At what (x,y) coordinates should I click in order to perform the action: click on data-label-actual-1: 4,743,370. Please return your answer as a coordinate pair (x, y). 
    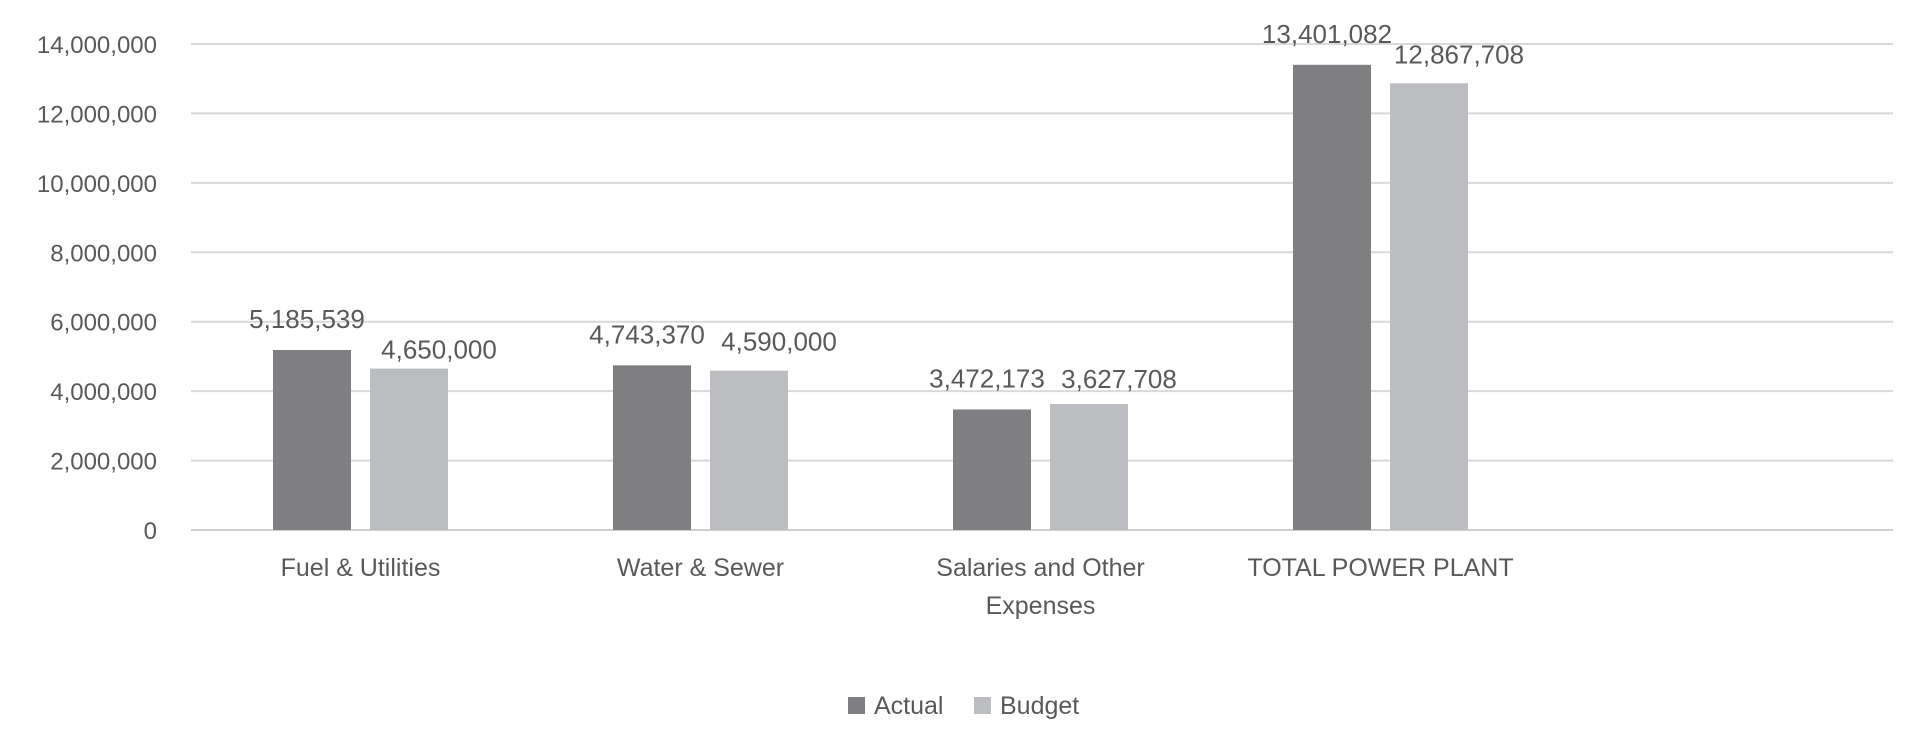
    Looking at the image, I should click on (647, 334).